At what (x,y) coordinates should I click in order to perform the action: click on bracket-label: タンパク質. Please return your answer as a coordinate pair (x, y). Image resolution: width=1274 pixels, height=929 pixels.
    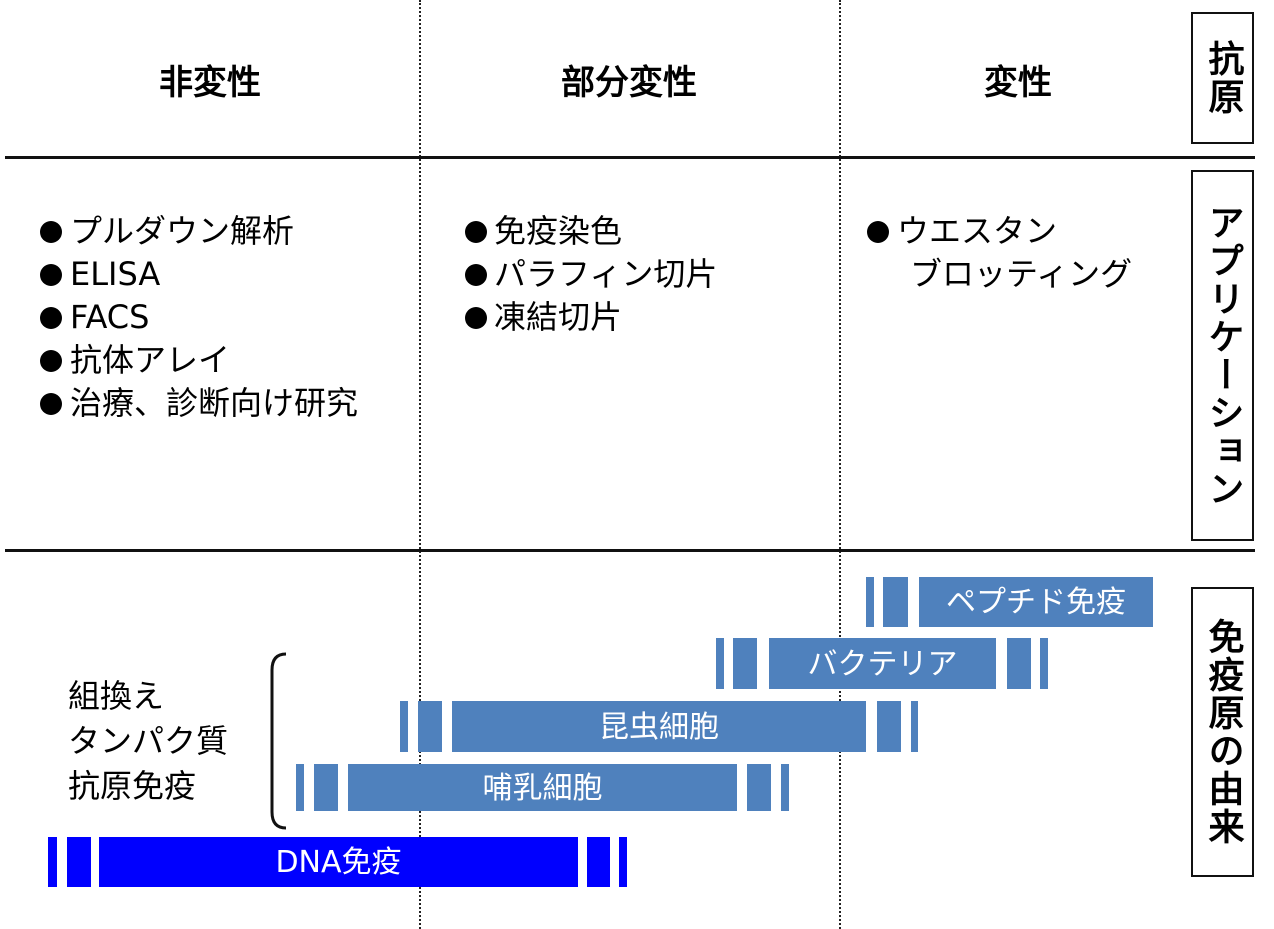
    Looking at the image, I should click on (148, 741).